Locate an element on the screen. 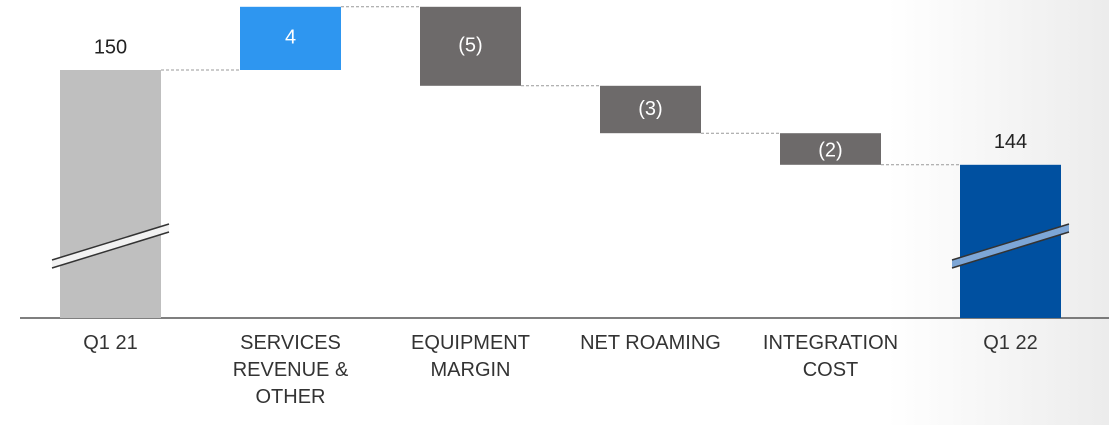 The height and width of the screenshot is (425, 1109). x-tick-label: EQUIPMENT MARGIN is located at coordinates (470, 356).